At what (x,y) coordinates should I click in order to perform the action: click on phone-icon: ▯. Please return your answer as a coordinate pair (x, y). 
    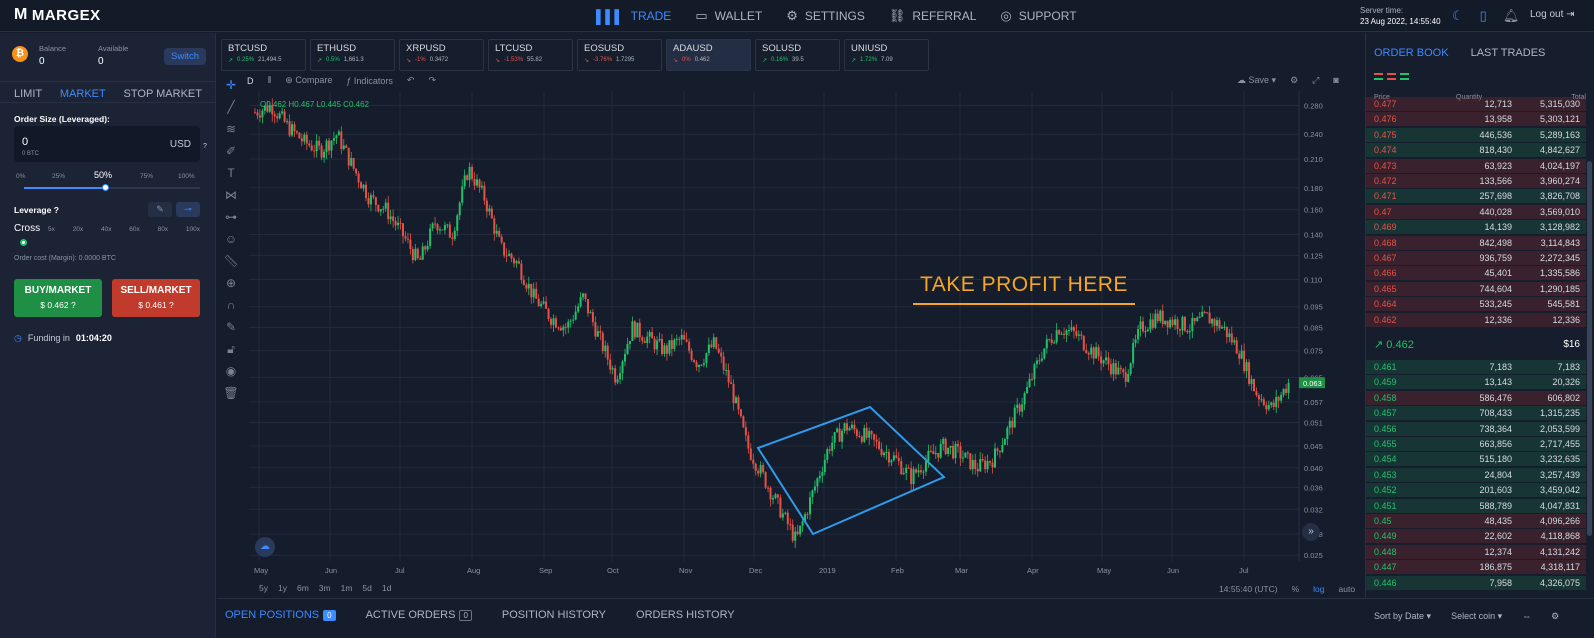
    Looking at the image, I should click on (1483, 15).